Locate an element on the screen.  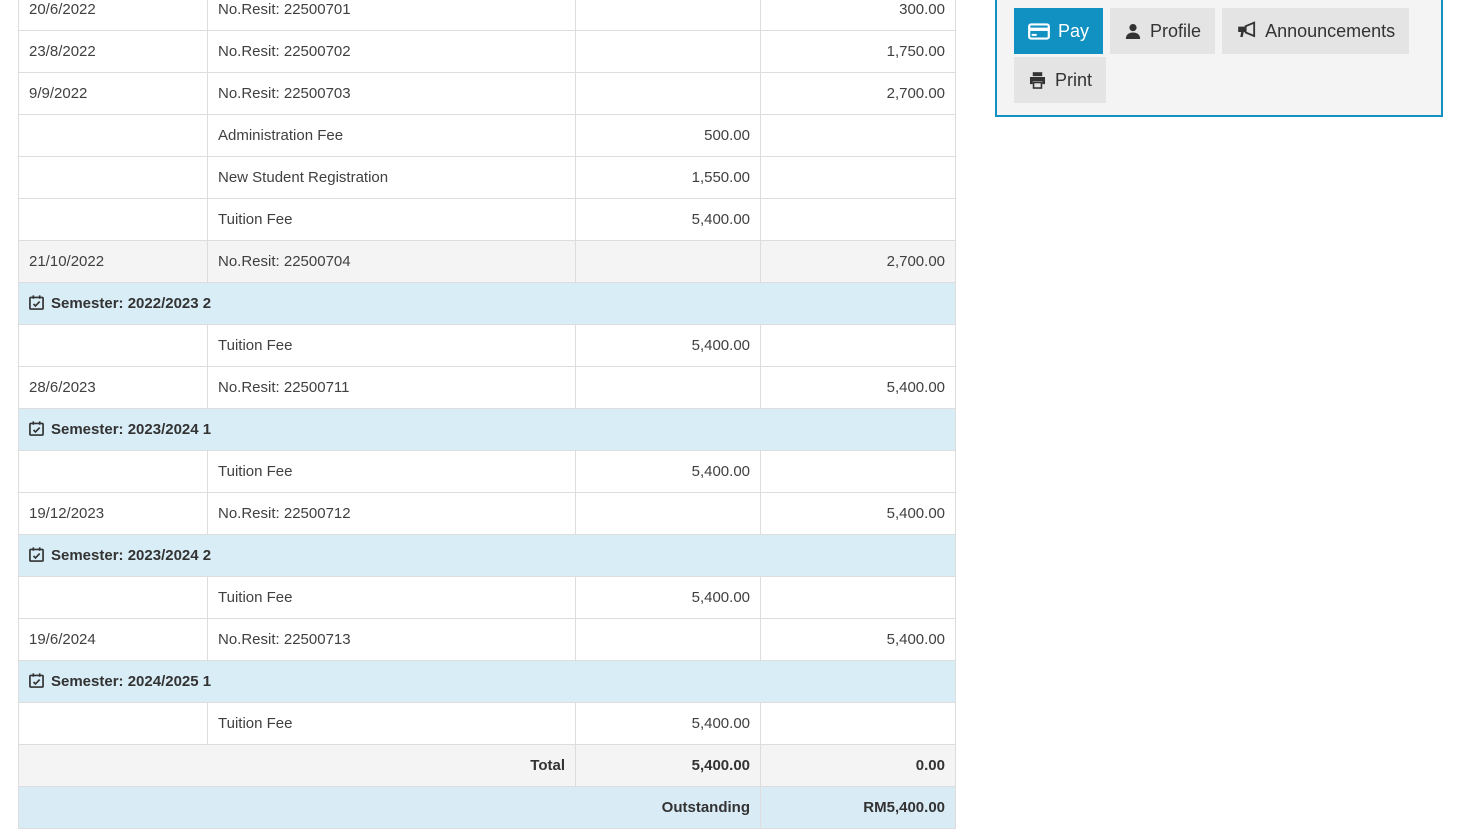
actions-row-1: Pay Profile Announcements is located at coordinates (1219, 31).